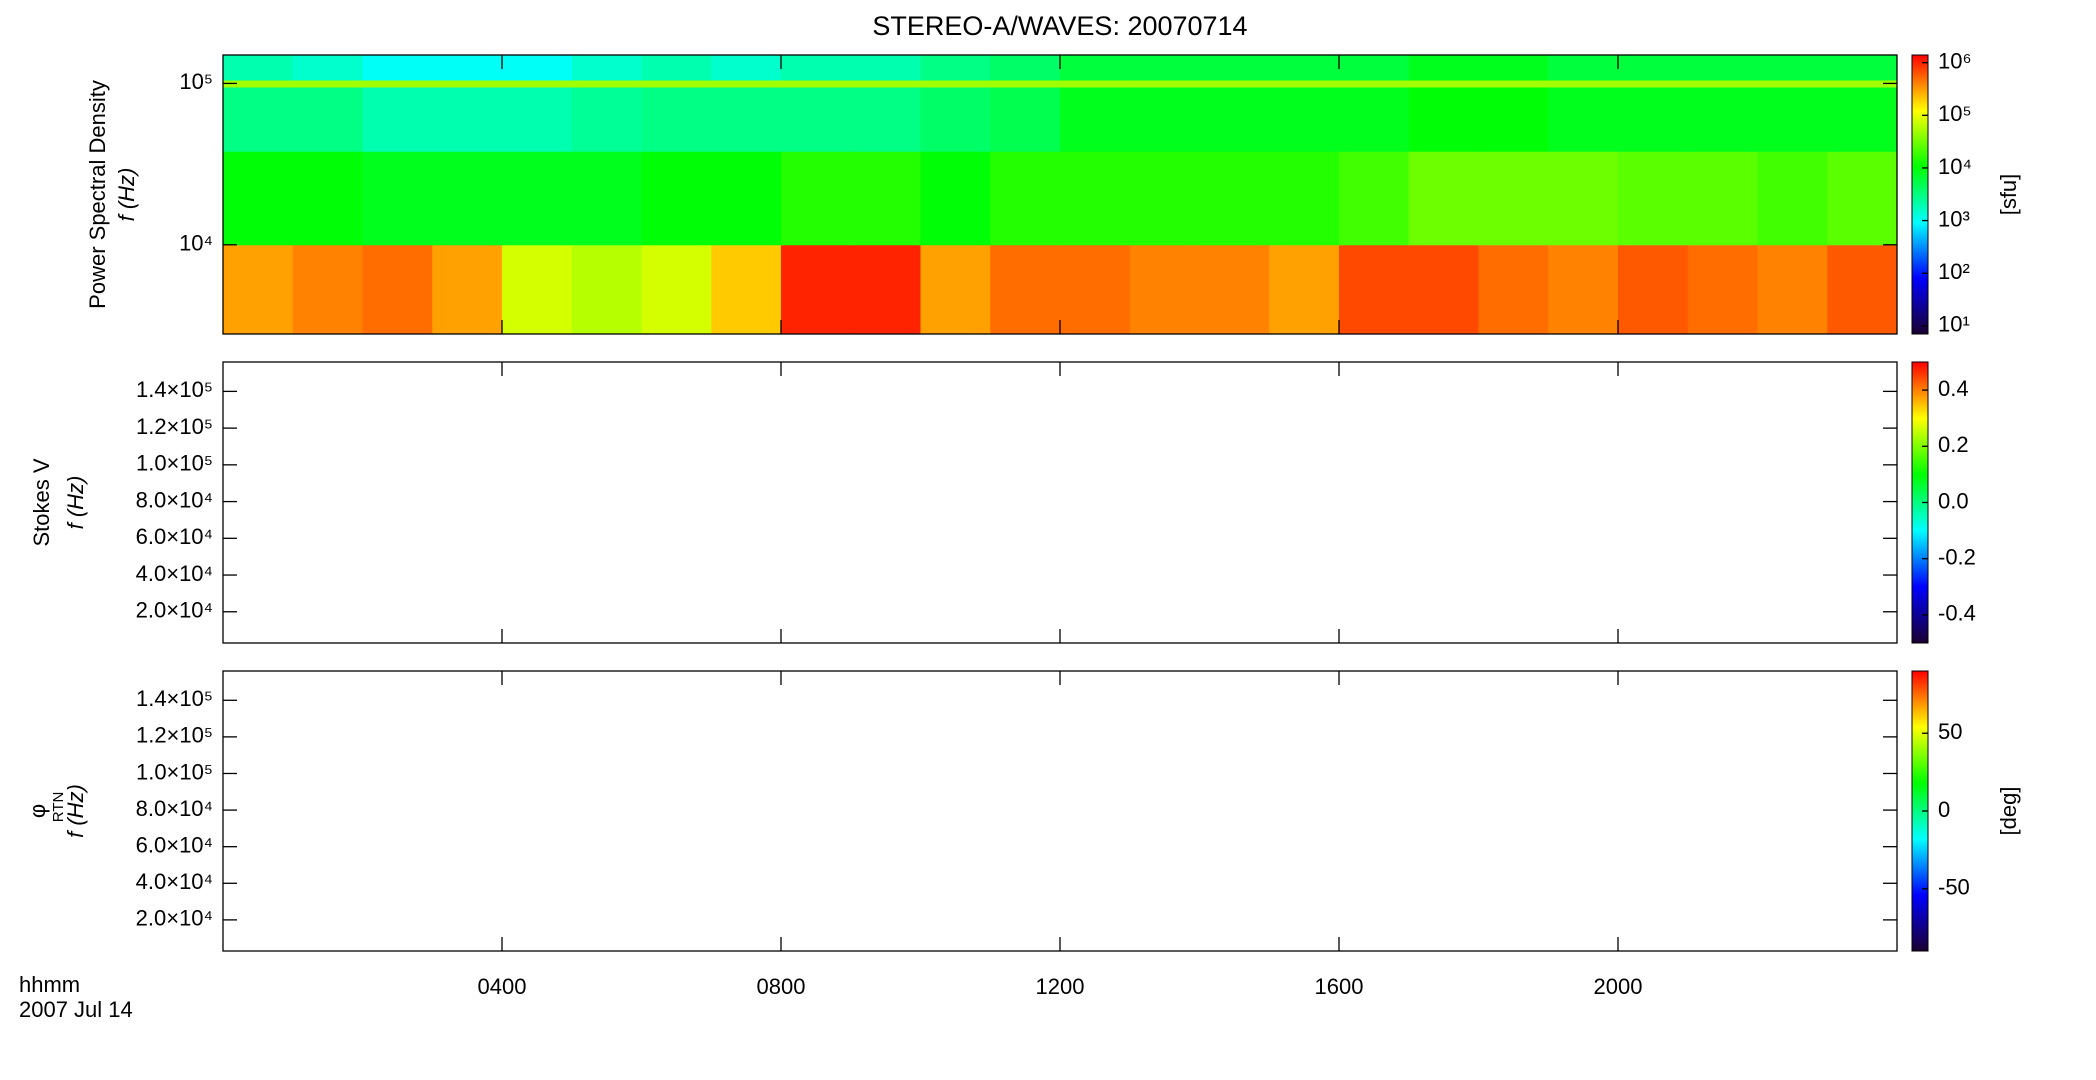 The image size is (2096, 1080). Describe the element at coordinates (1954, 271) in the screenshot. I see `colorbar-tick-label: 10²` at that location.